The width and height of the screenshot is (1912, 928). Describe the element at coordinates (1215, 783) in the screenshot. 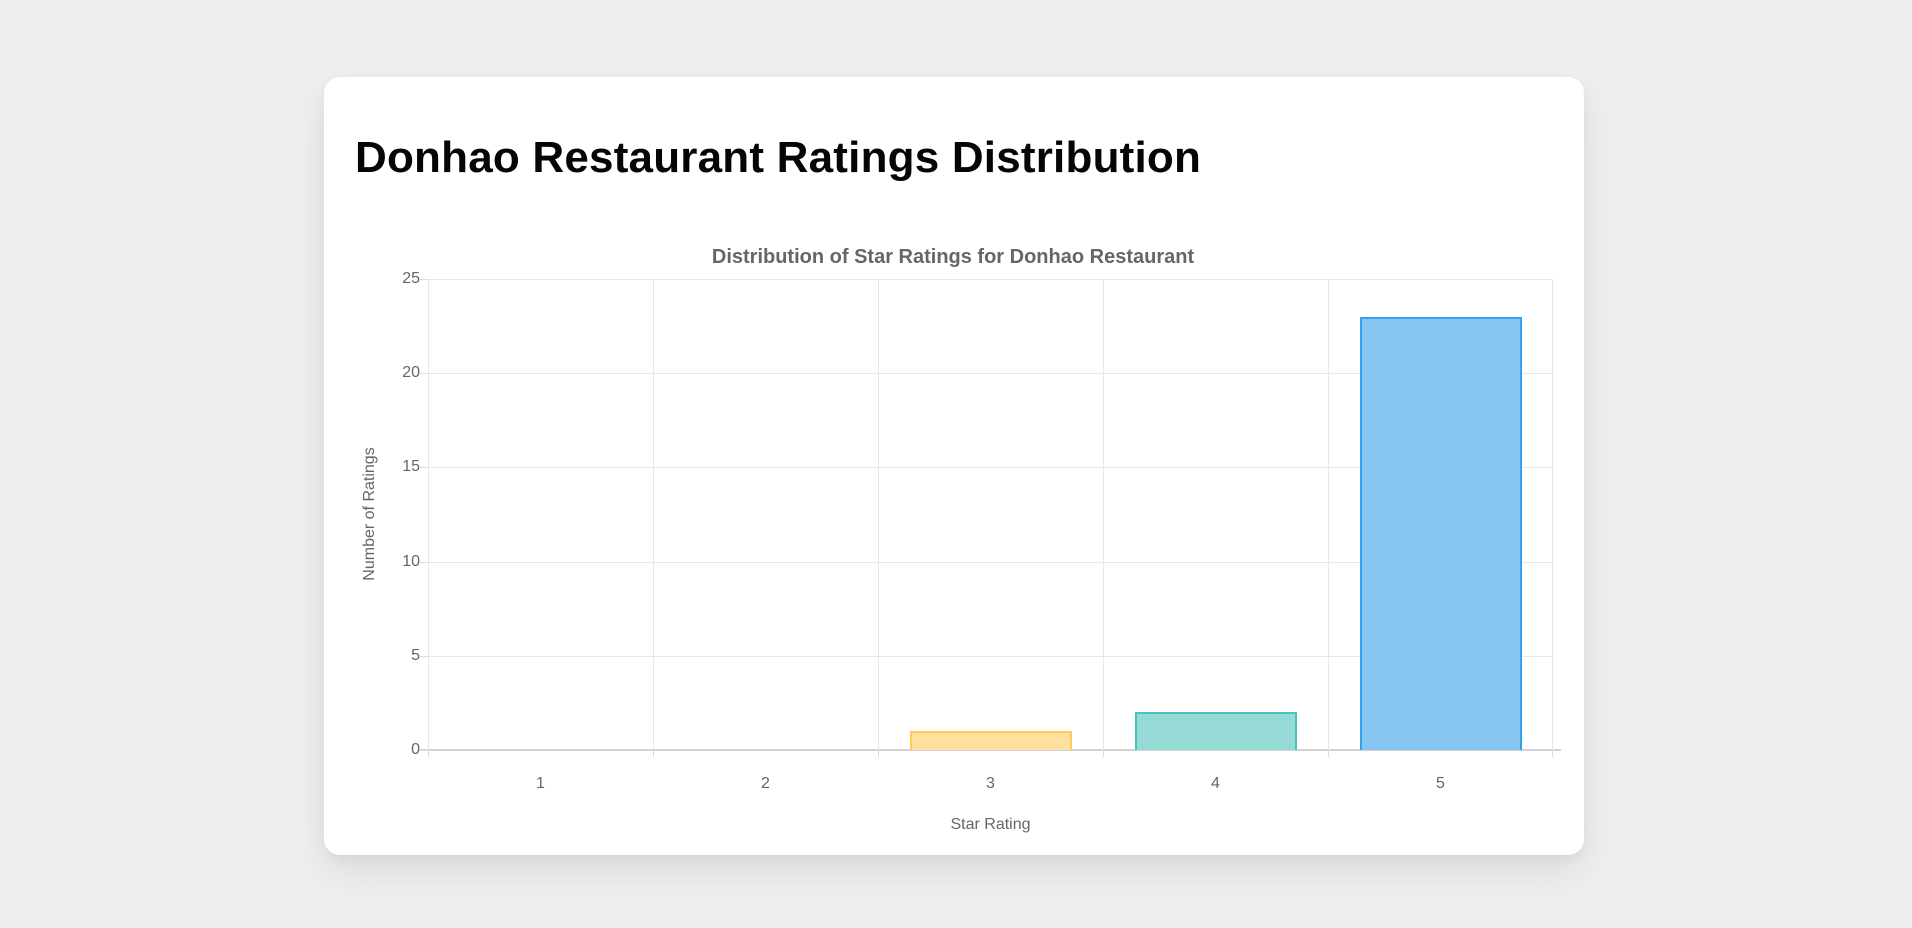

I see `x-tick-label: 4` at that location.